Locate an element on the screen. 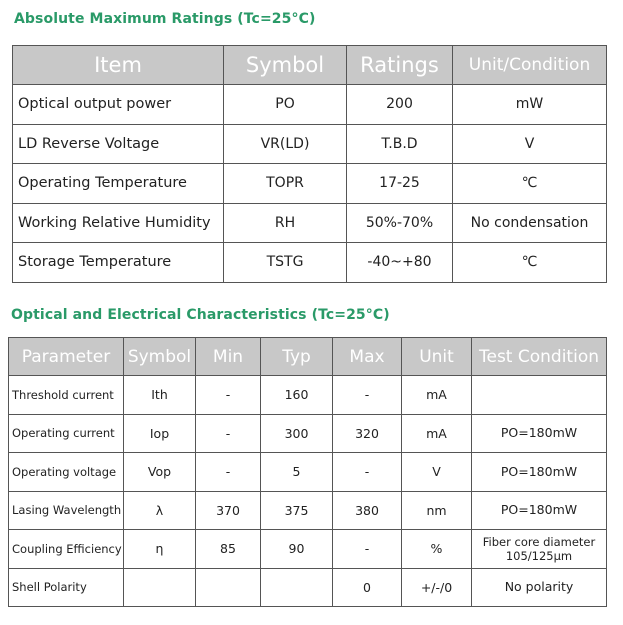 This screenshot has width=623, height=625. cell-typ: 5 is located at coordinates (296, 472).